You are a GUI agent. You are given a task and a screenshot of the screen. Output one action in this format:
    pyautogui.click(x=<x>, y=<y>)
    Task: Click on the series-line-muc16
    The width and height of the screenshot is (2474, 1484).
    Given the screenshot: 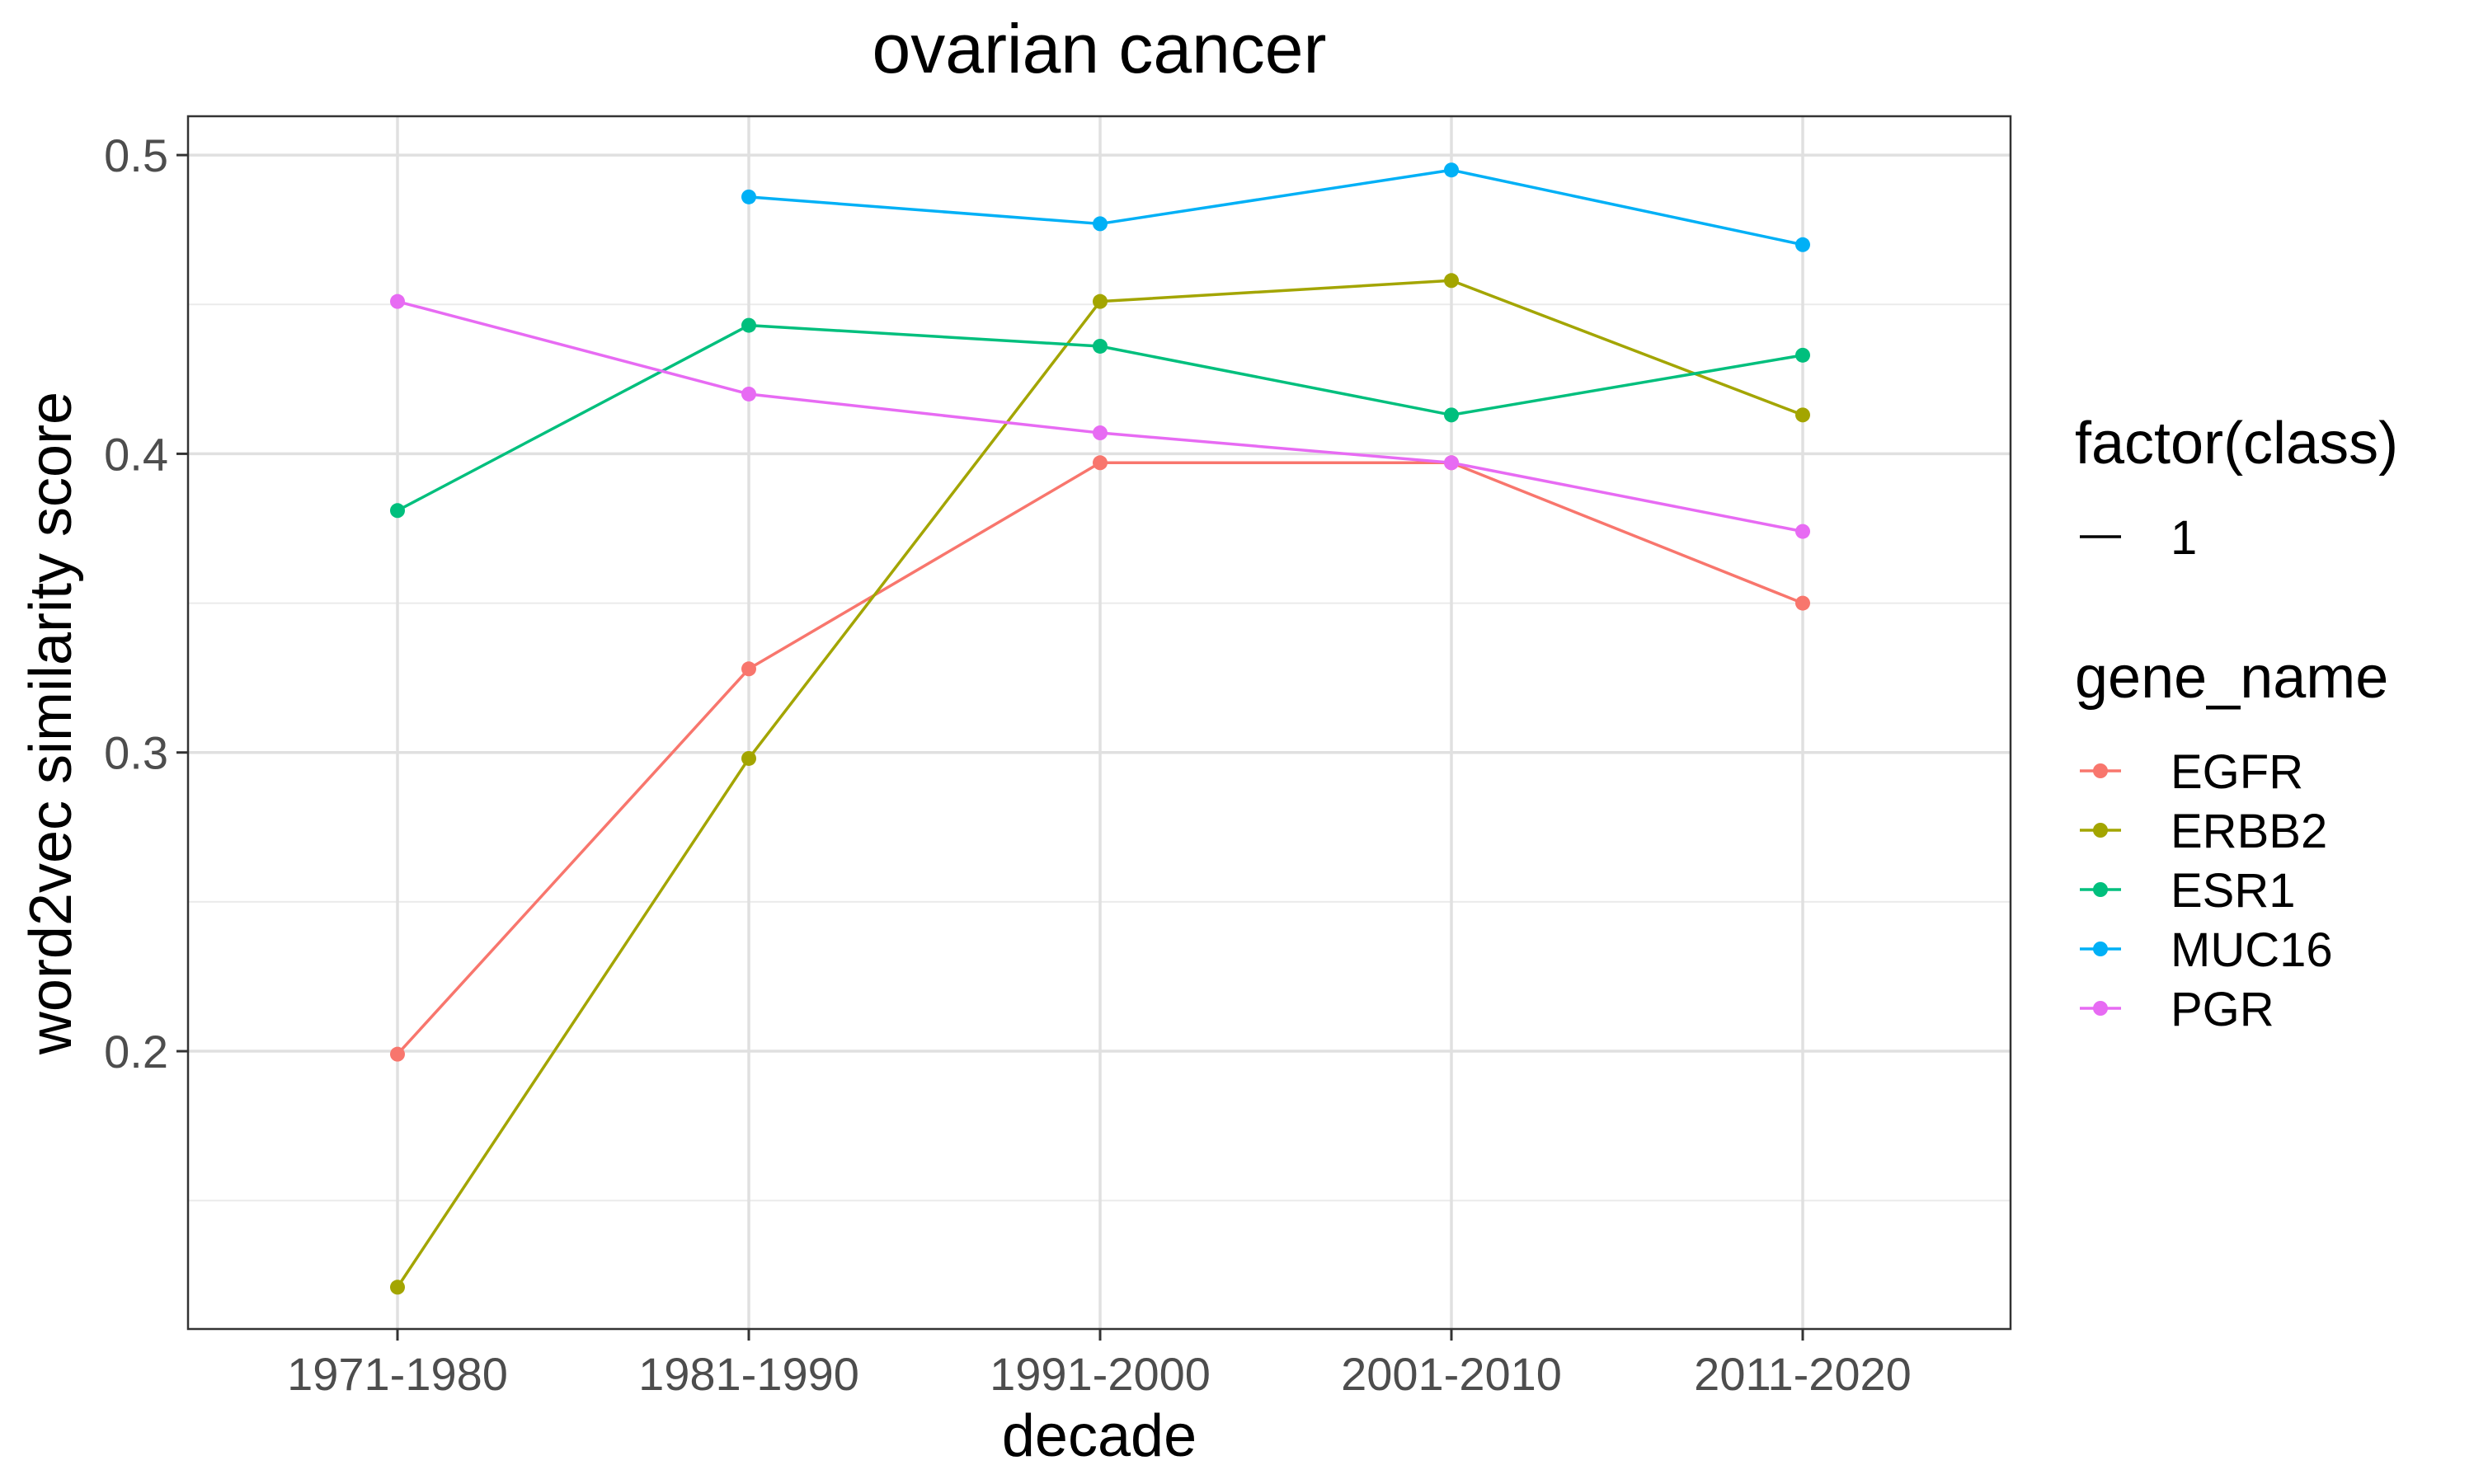 What is the action you would take?
    pyautogui.click(x=1275, y=207)
    